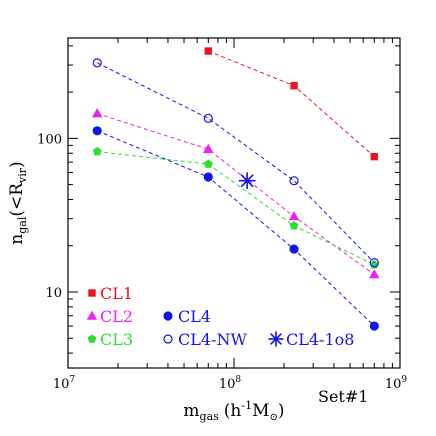 Image resolution: width=436 pixels, height=436 pixels. I want to click on legend-entry-CL1: CL1, so click(110, 293).